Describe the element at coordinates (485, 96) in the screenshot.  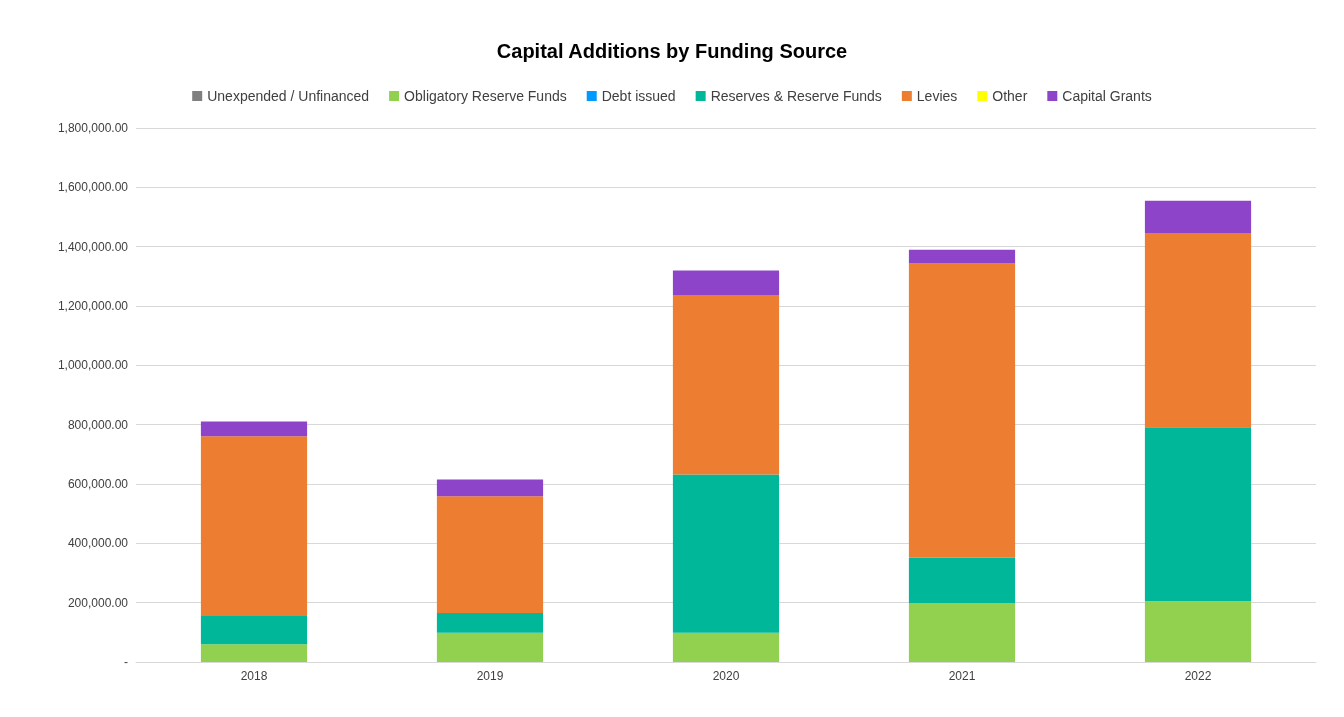
I see `legend-label: Obligatory Reserve Funds` at that location.